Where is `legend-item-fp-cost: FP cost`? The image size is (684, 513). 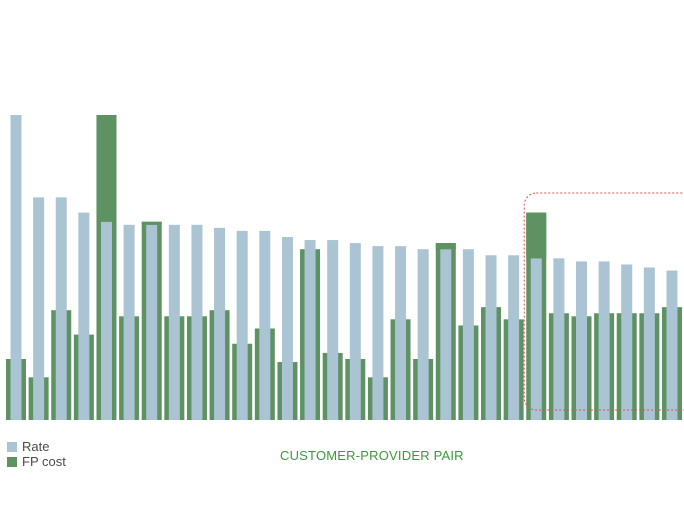
legend-item-fp-cost: FP cost is located at coordinates (36, 461).